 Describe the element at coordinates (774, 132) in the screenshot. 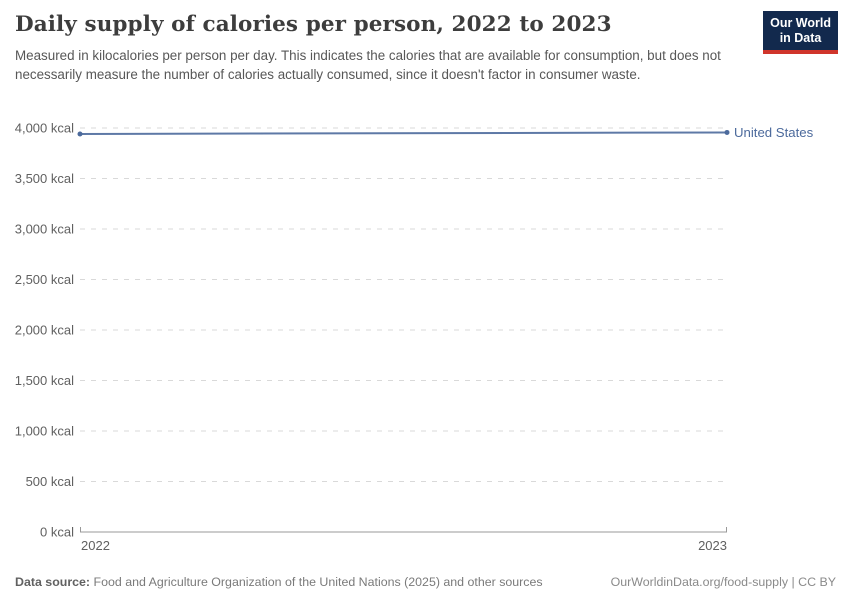

I see `series-entity-label: United States` at that location.